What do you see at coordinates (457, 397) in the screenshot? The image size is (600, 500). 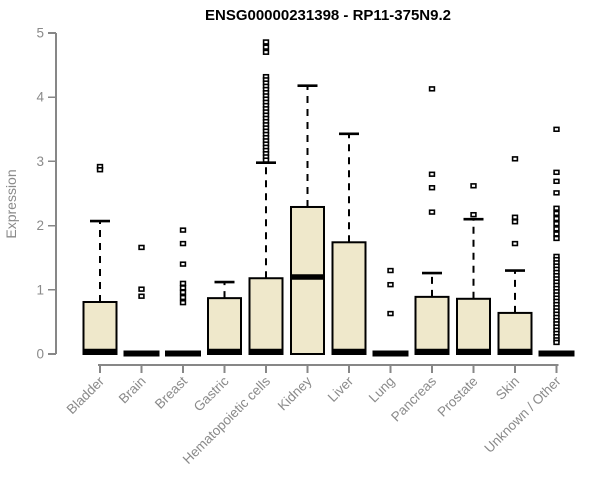 I see `x-tick-label: Prostate` at bounding box center [457, 397].